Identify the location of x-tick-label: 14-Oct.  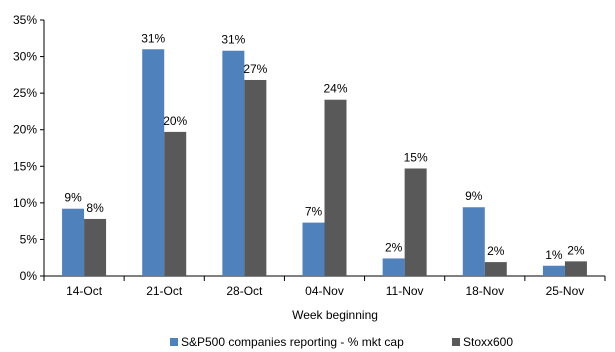
(84, 291).